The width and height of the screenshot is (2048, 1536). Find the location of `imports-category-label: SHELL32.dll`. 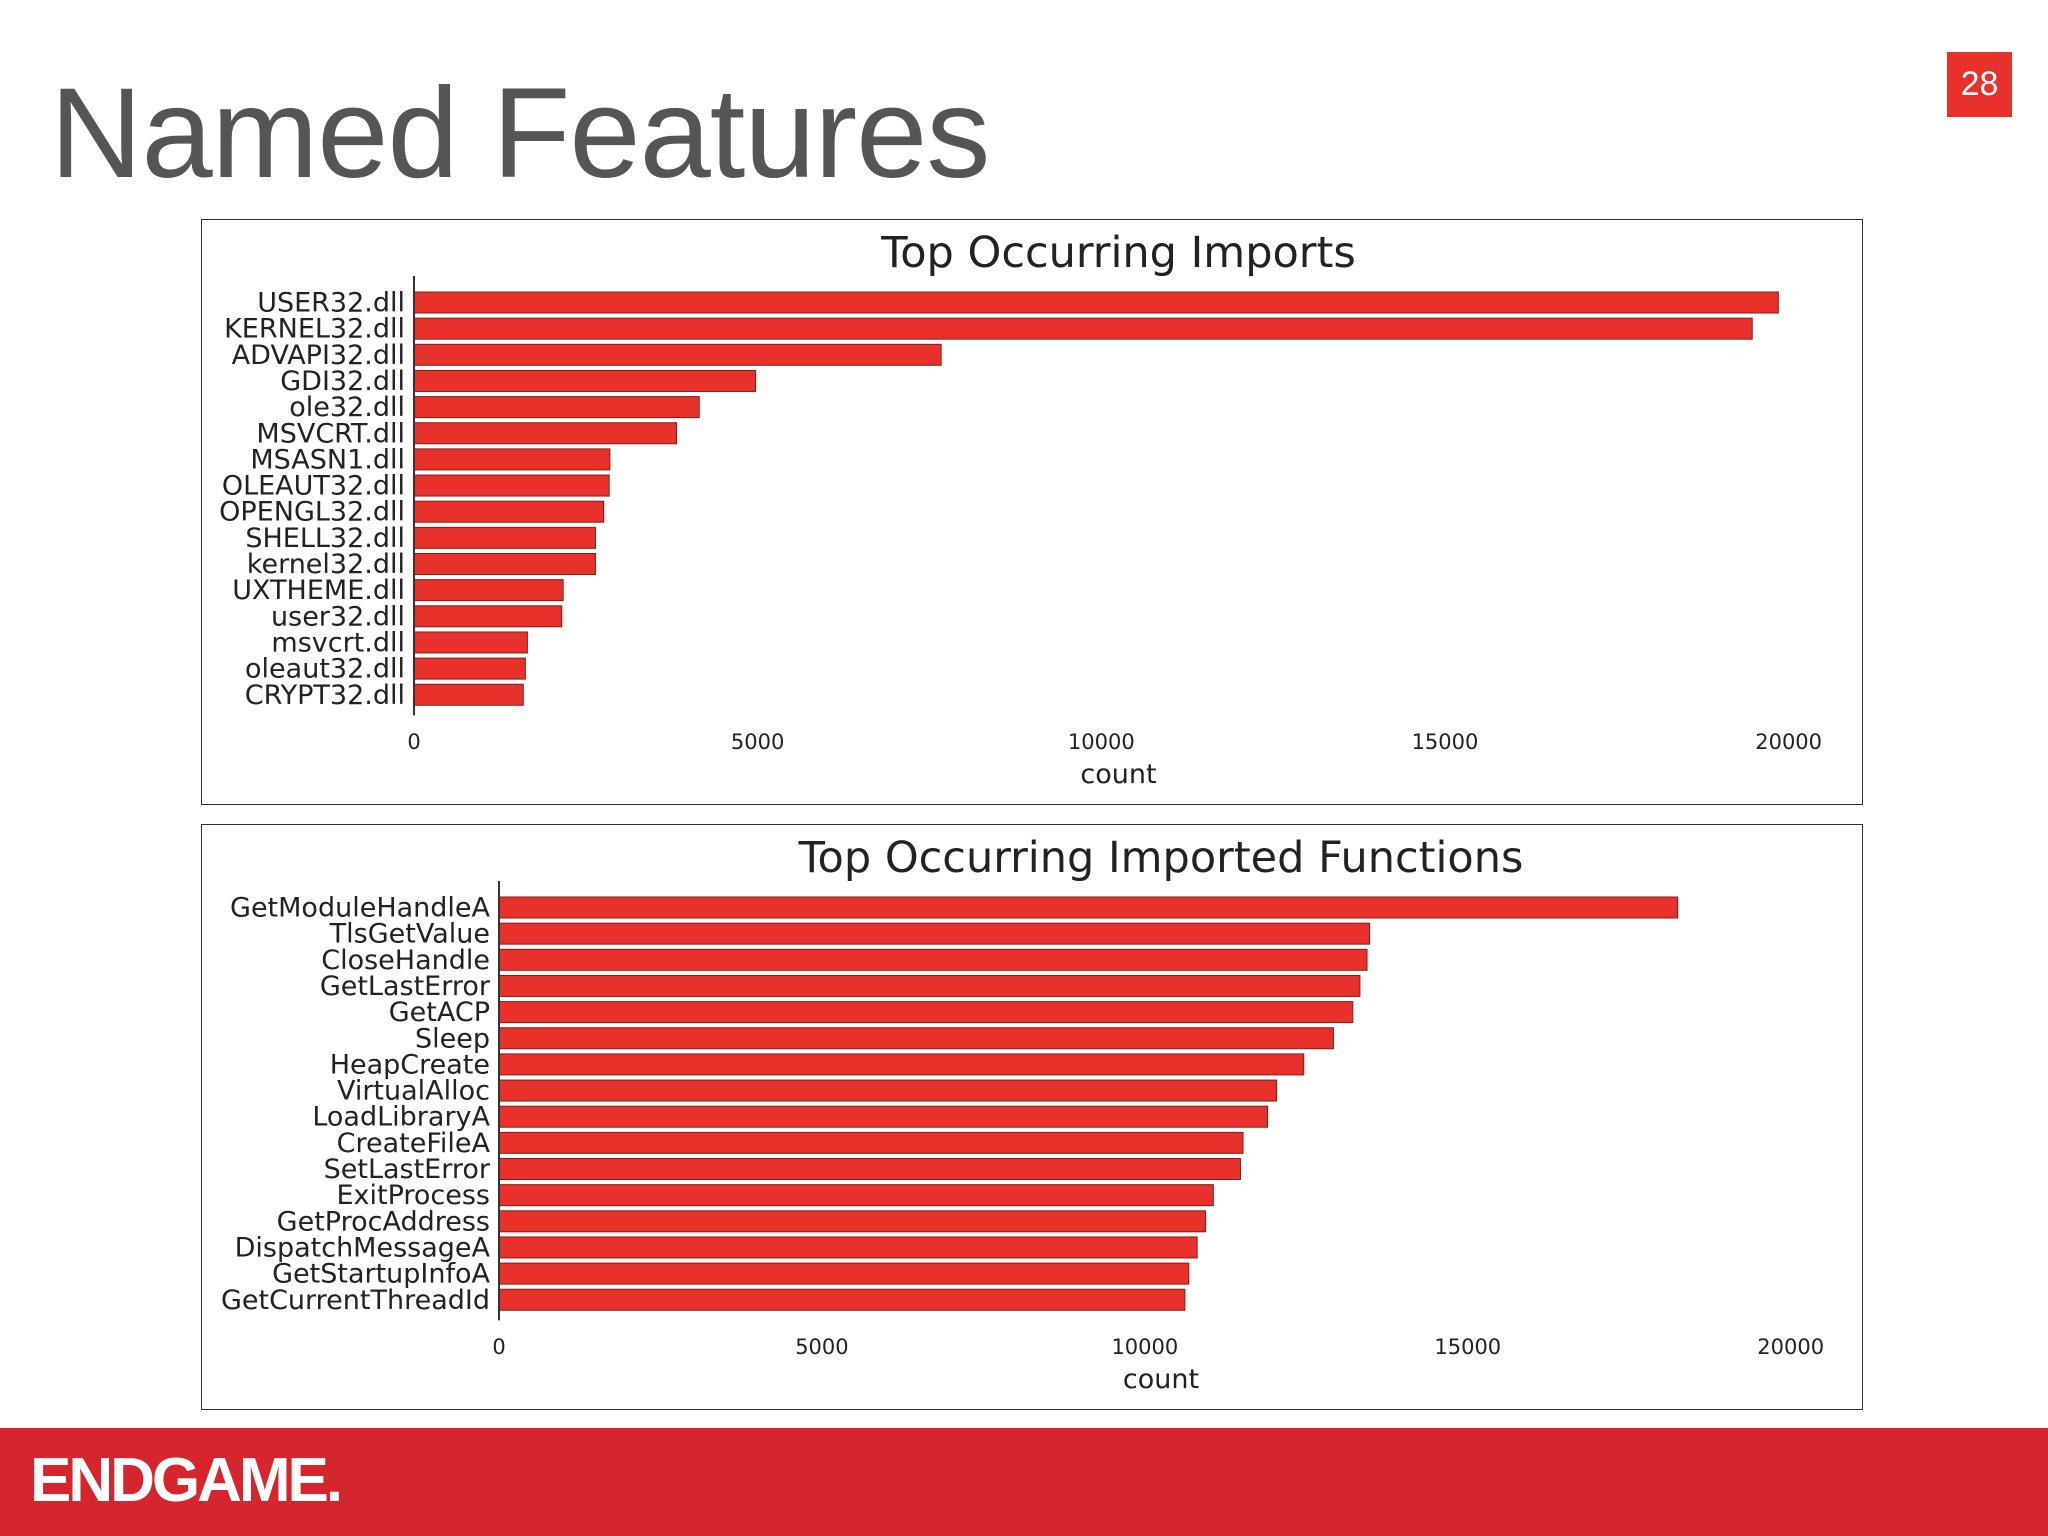

imports-category-label: SHELL32.dll is located at coordinates (325, 538).